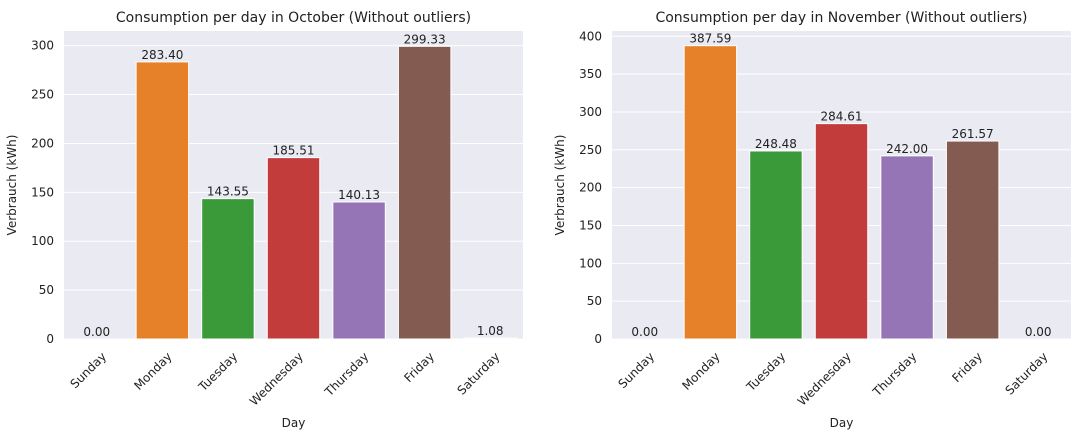  I want to click on bar-value-label: 140.13, so click(359, 195).